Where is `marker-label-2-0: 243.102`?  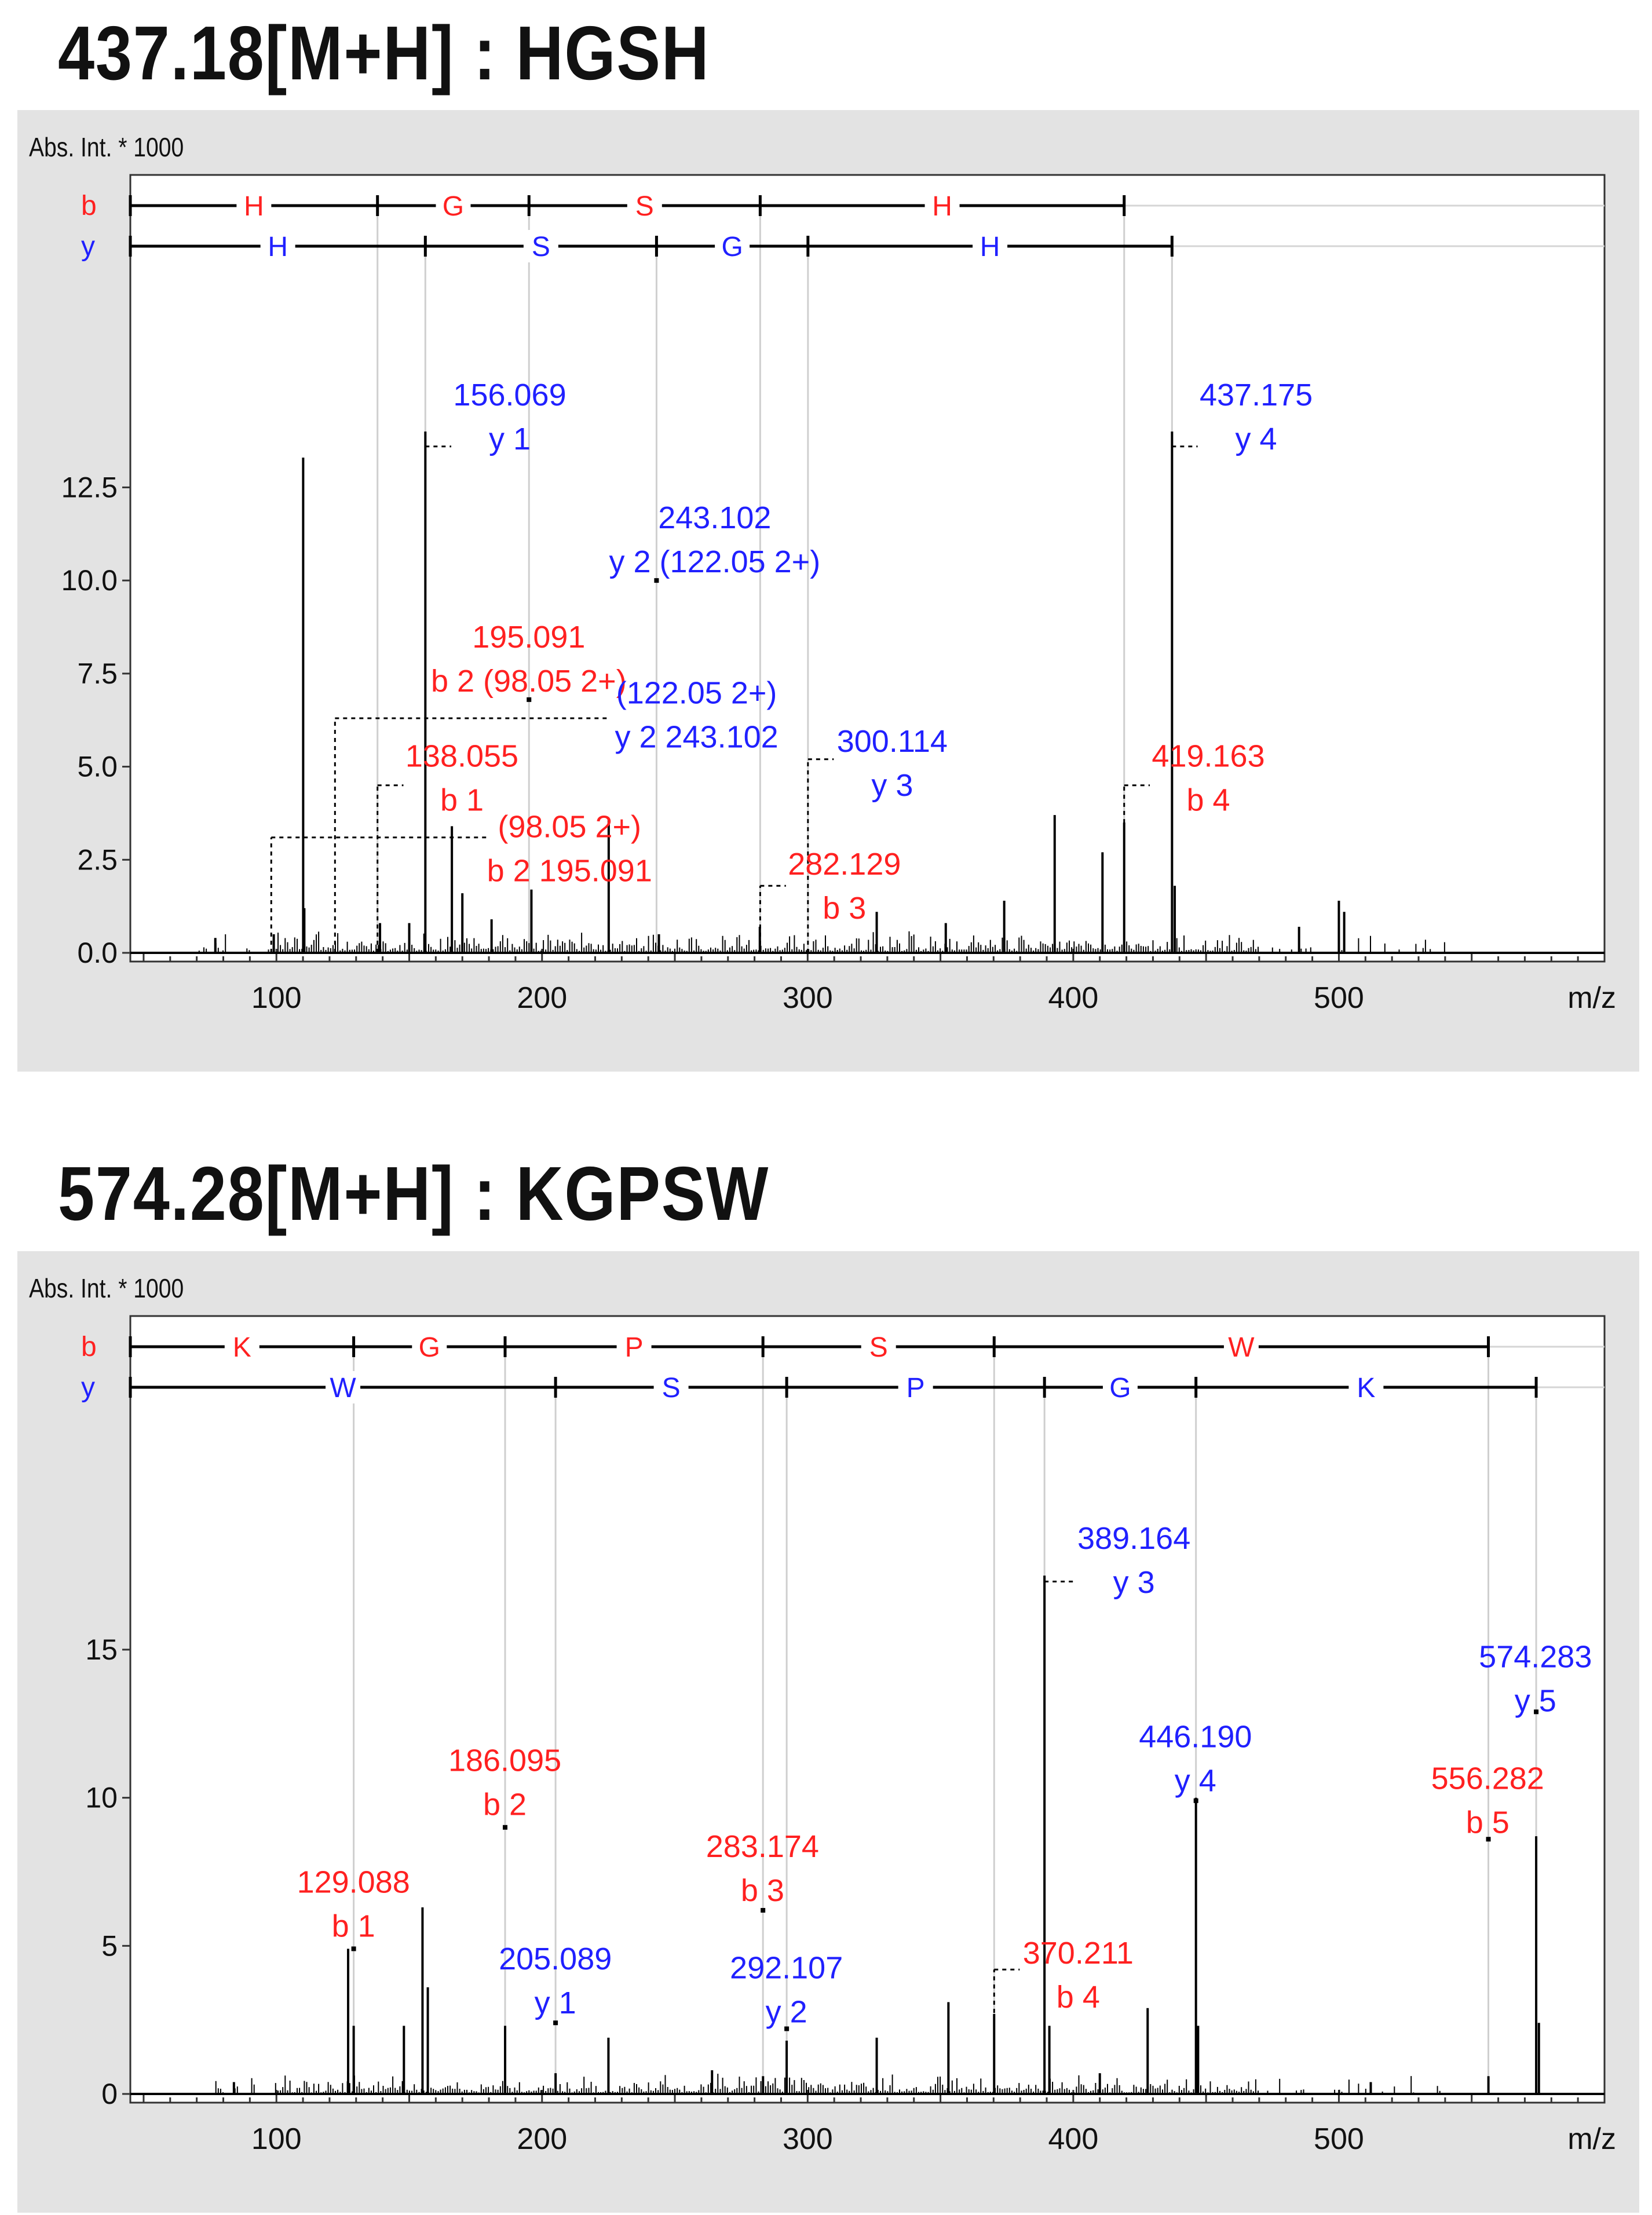 marker-label-2-0: 243.102 is located at coordinates (714, 517).